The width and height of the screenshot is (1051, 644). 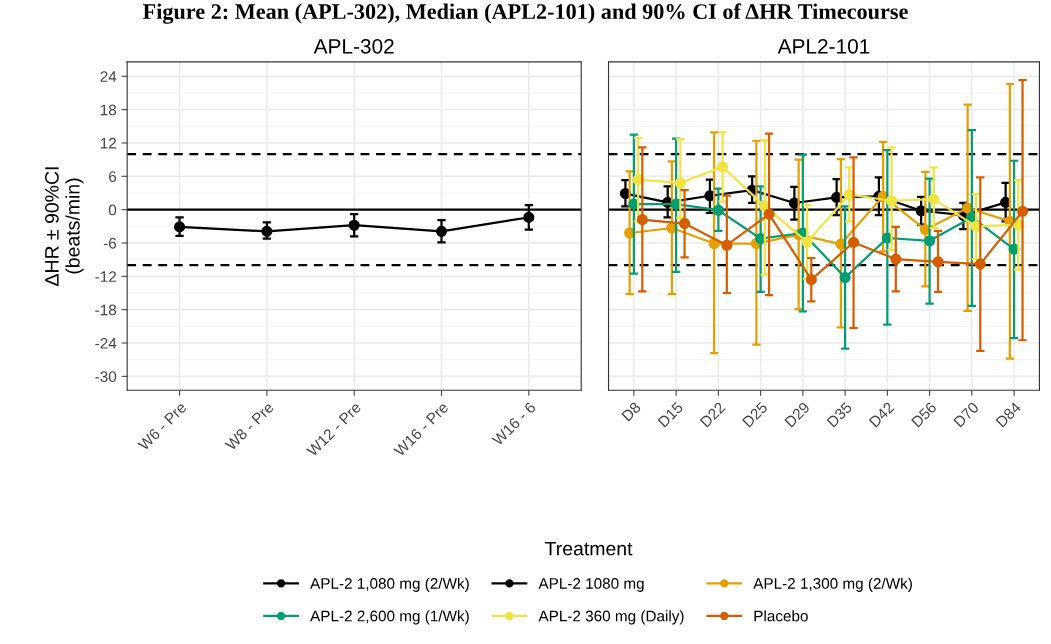 What do you see at coordinates (113, 176) in the screenshot?
I see `y-tick-label: 6` at bounding box center [113, 176].